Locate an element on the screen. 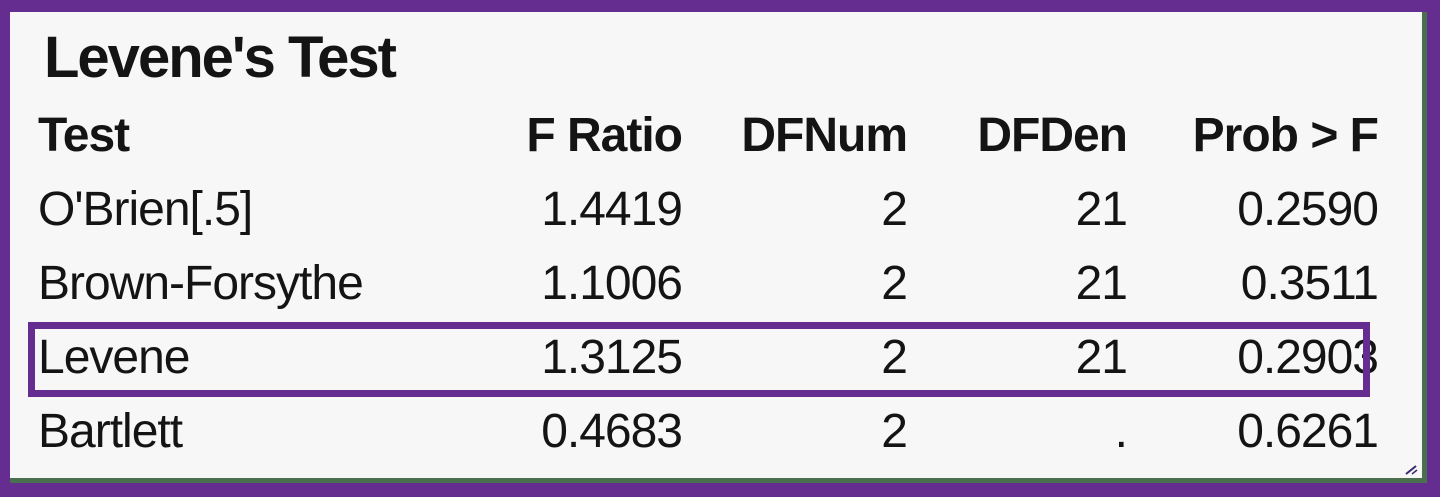 Image resolution: width=1440 pixels, height=497 pixels. column-header-dfden: DFDen is located at coordinates (1052, 135).